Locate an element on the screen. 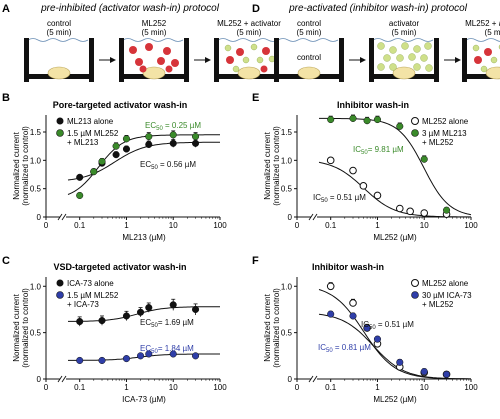 This screenshot has width=500, height=419. legend-label-plus-ml213: + ML213 is located at coordinates (83, 142).